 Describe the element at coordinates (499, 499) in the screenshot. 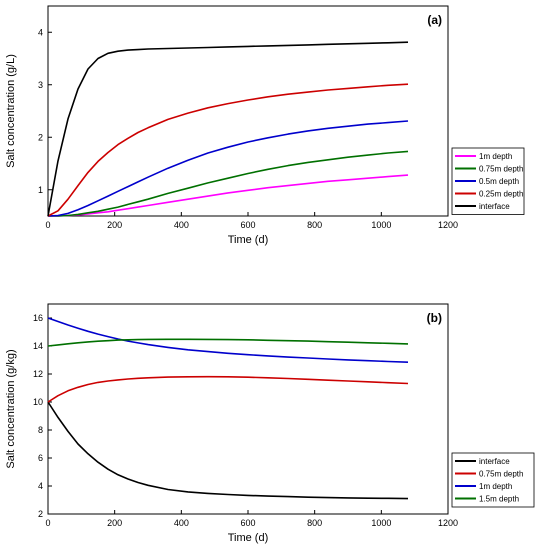

I see `legend-label: 1.5m depth` at that location.